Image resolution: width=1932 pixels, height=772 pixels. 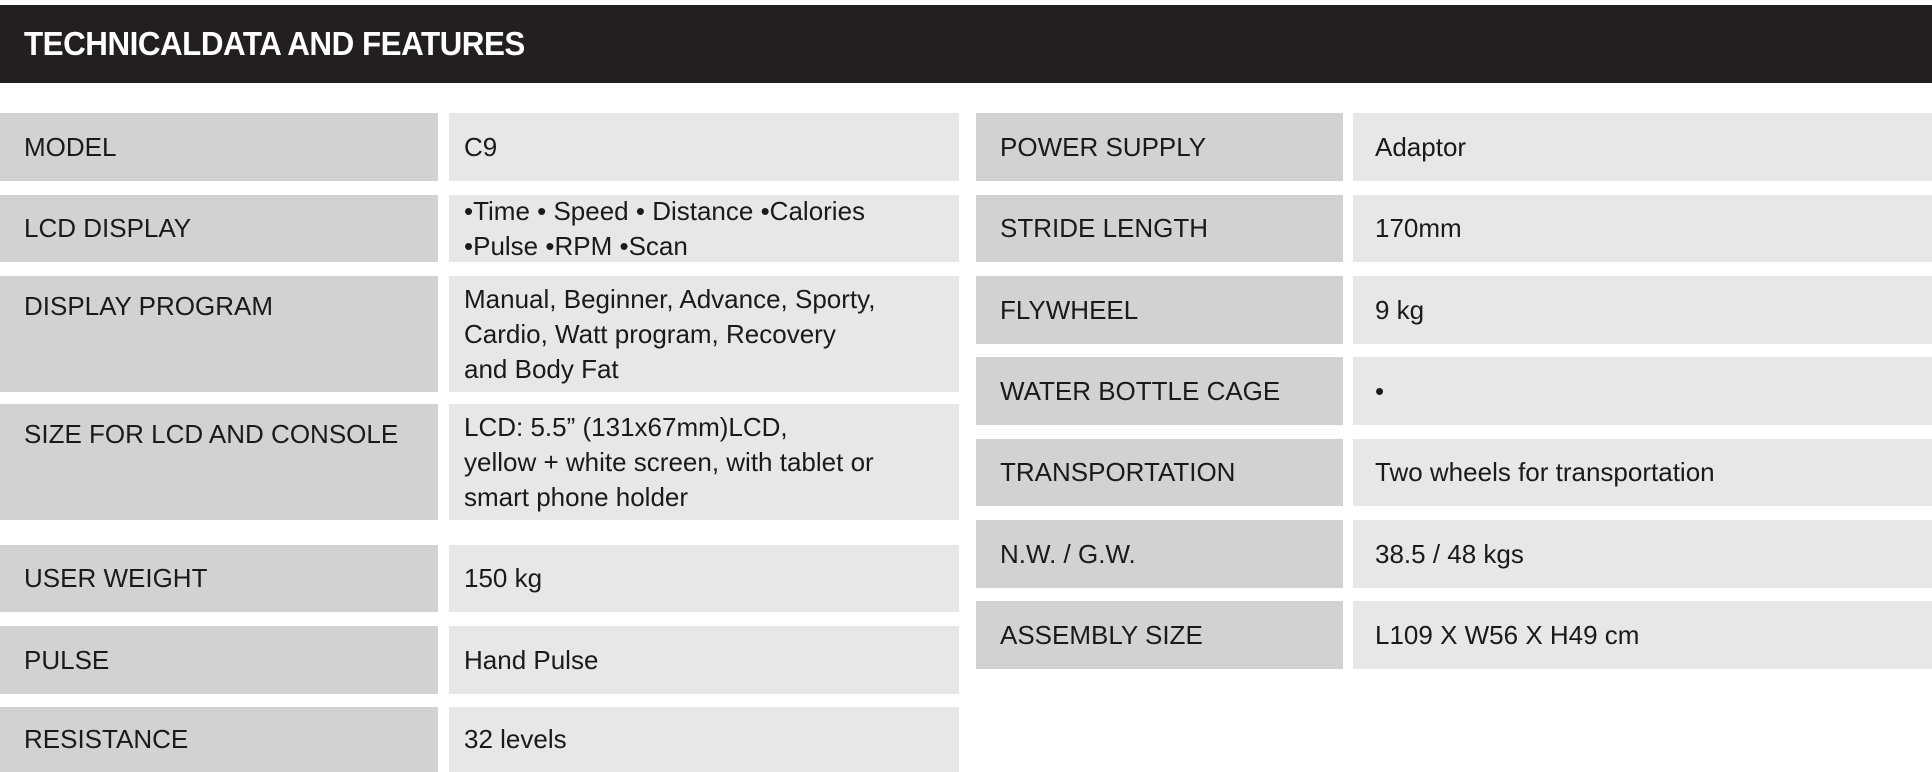 I want to click on spec-value-power-supply: Adaptor, so click(x=1642, y=147).